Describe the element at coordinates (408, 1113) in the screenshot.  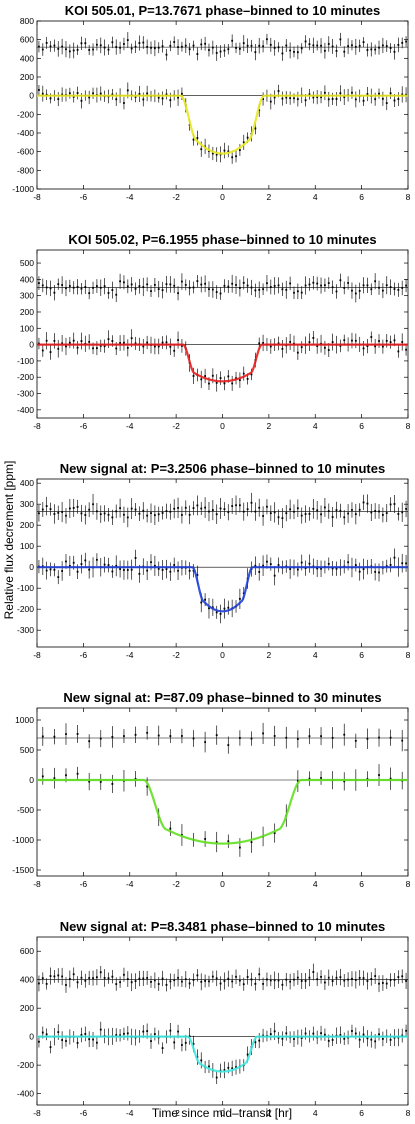
I see `x-tick-label: 8` at that location.